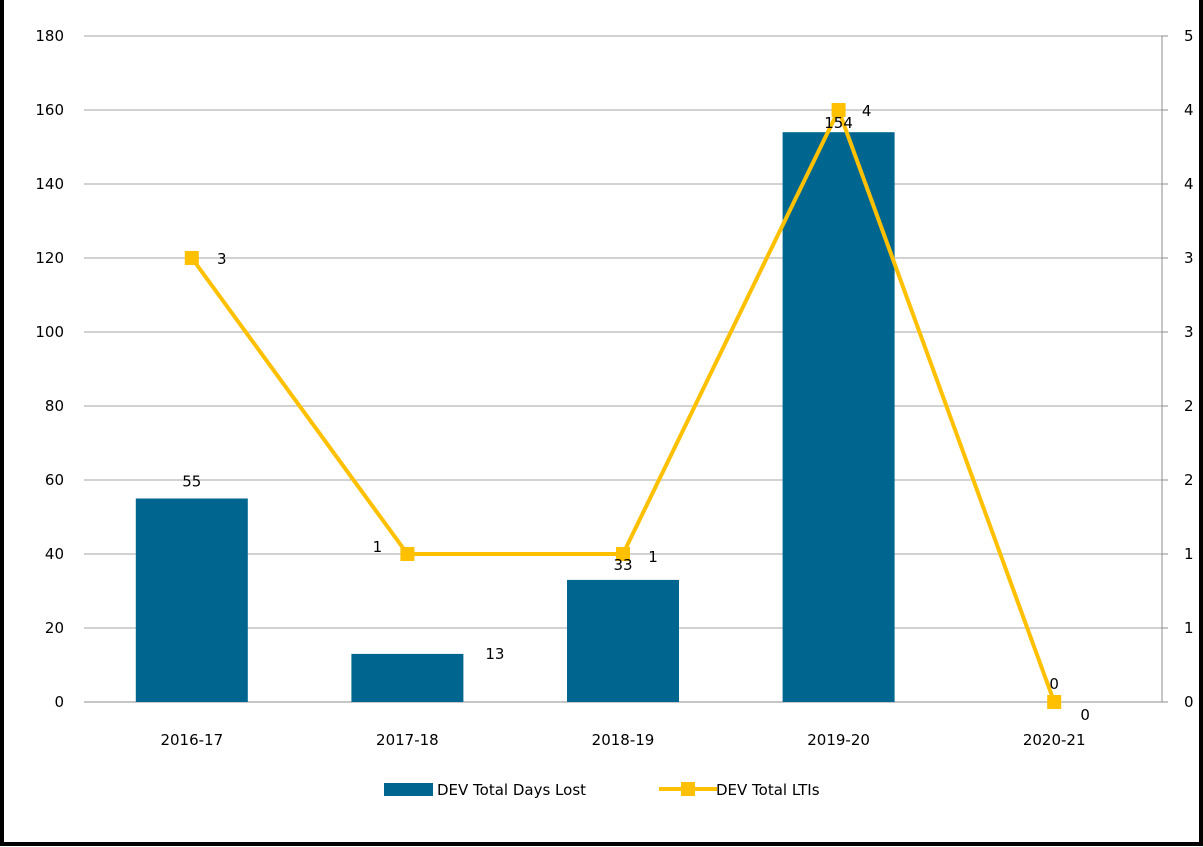 Image resolution: width=1203 pixels, height=847 pixels. What do you see at coordinates (49, 36) in the screenshot?
I see `left-tick-label: 180` at bounding box center [49, 36].